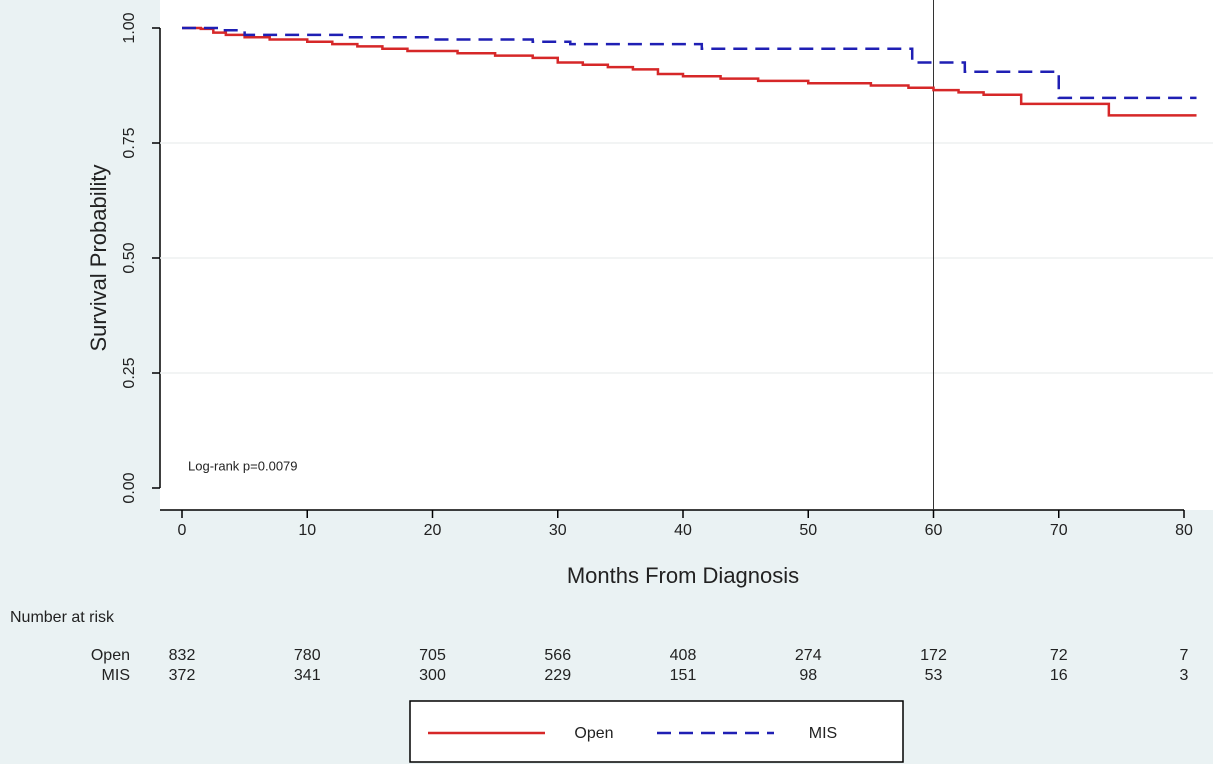 This screenshot has height=764, width=1213. Describe the element at coordinates (1059, 675) in the screenshot. I see `risk-count: 16` at that location.